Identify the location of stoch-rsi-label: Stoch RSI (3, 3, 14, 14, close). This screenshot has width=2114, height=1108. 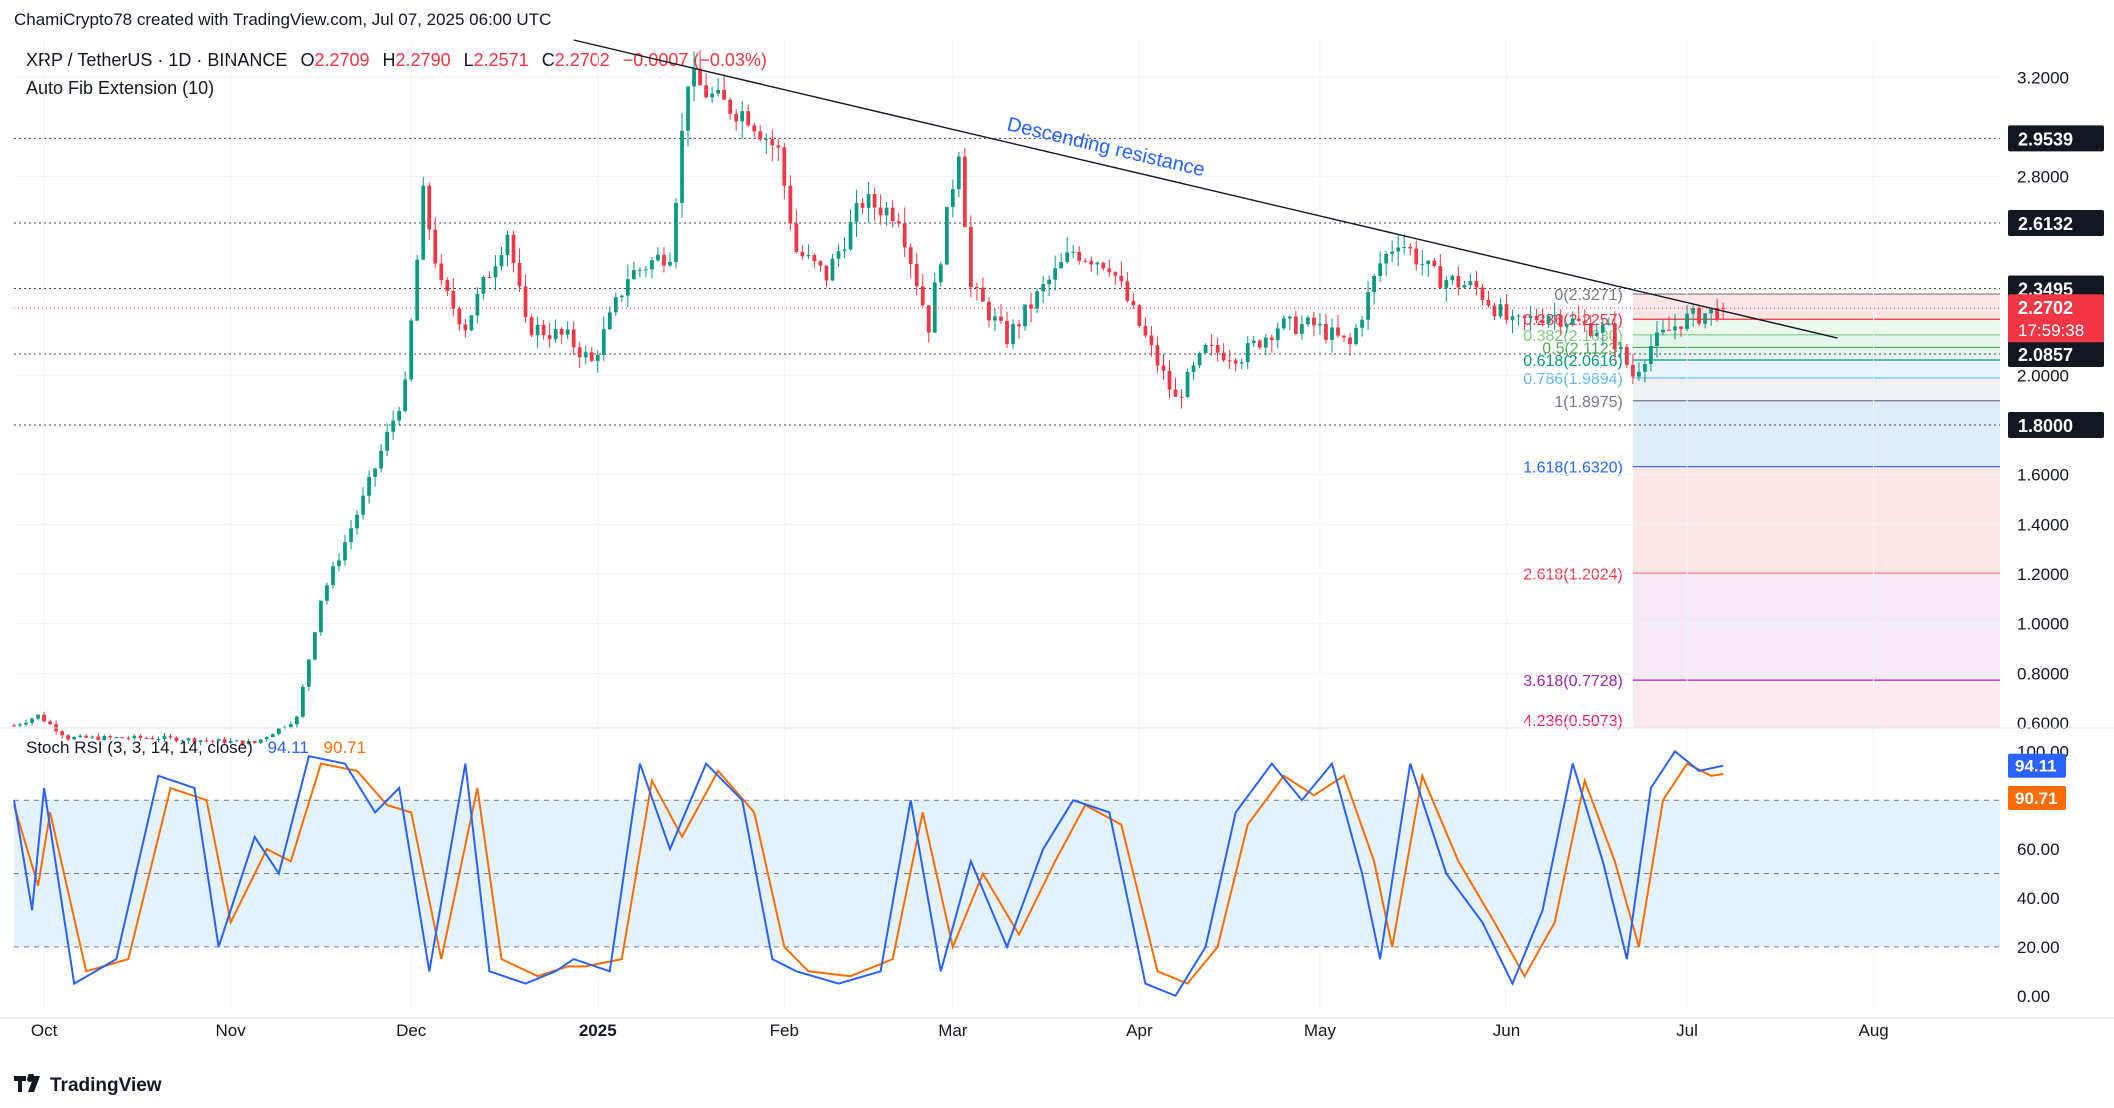
(139, 747).